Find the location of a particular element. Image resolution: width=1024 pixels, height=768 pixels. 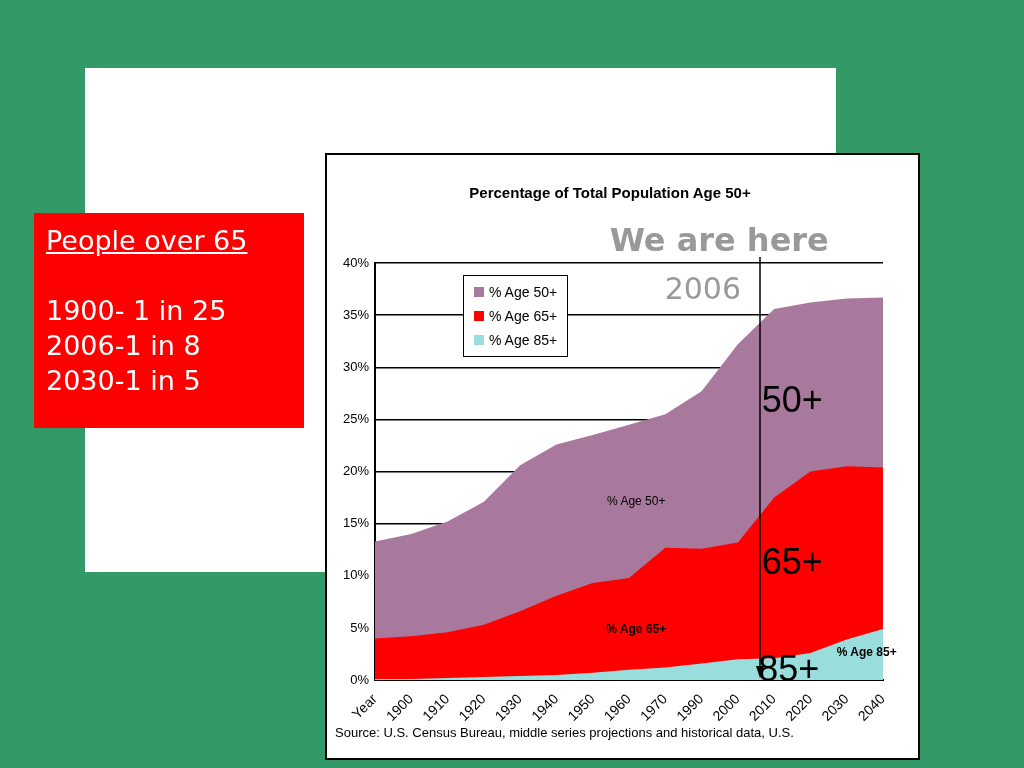

annotation: % Age 65+ is located at coordinates (636, 629).